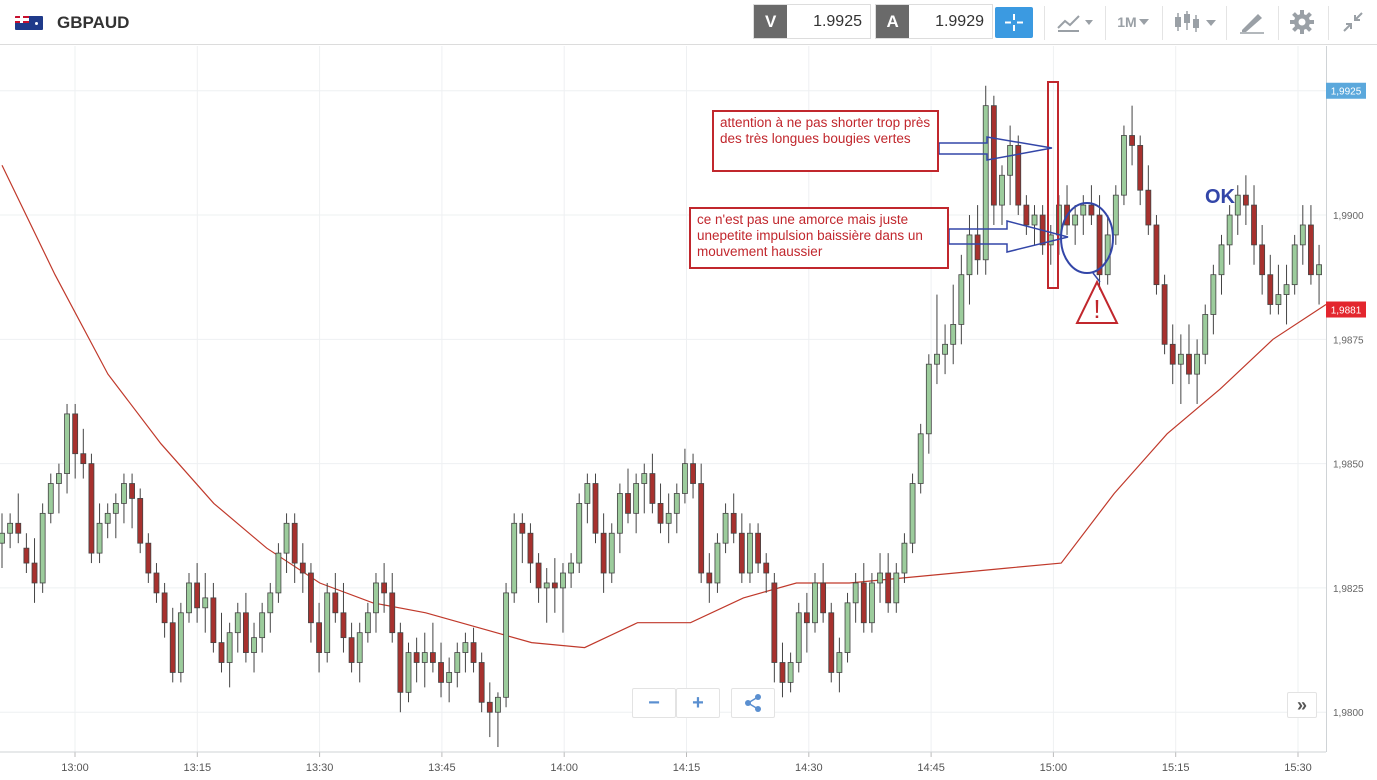 This screenshot has width=1377, height=780. What do you see at coordinates (1143, 22) in the screenshot?
I see `chevron-down-icon` at bounding box center [1143, 22].